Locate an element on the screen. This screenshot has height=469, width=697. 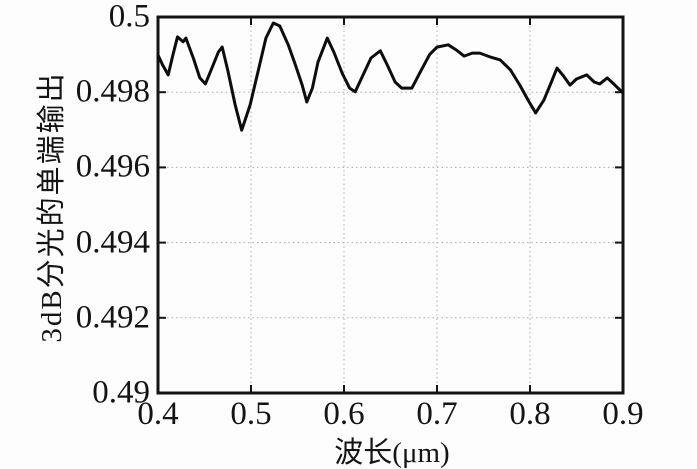
x-tick-label: 0.9 is located at coordinates (623, 414).